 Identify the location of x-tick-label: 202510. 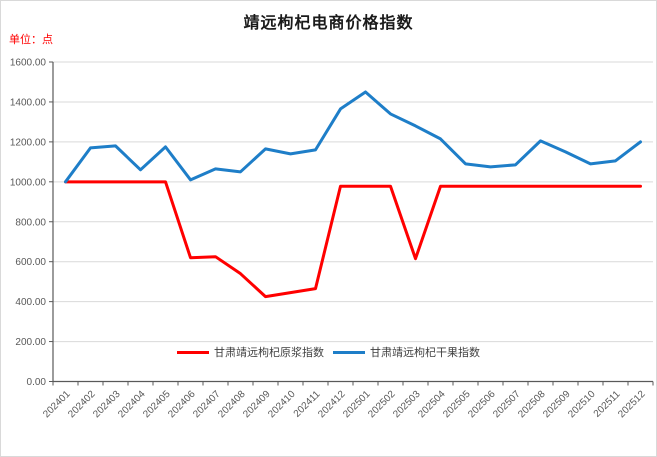
(582, 405).